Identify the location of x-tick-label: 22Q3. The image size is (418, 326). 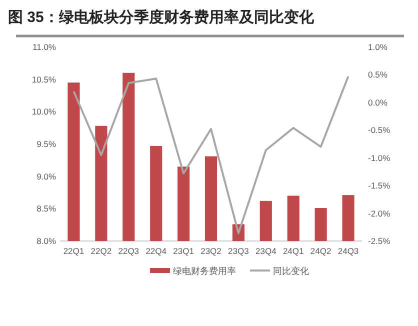
(129, 251).